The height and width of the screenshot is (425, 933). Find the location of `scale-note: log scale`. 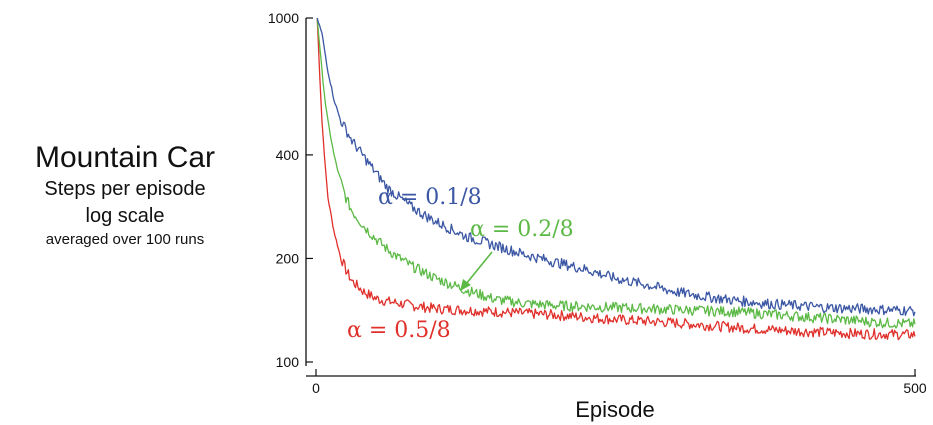

scale-note: log scale is located at coordinates (125, 216).